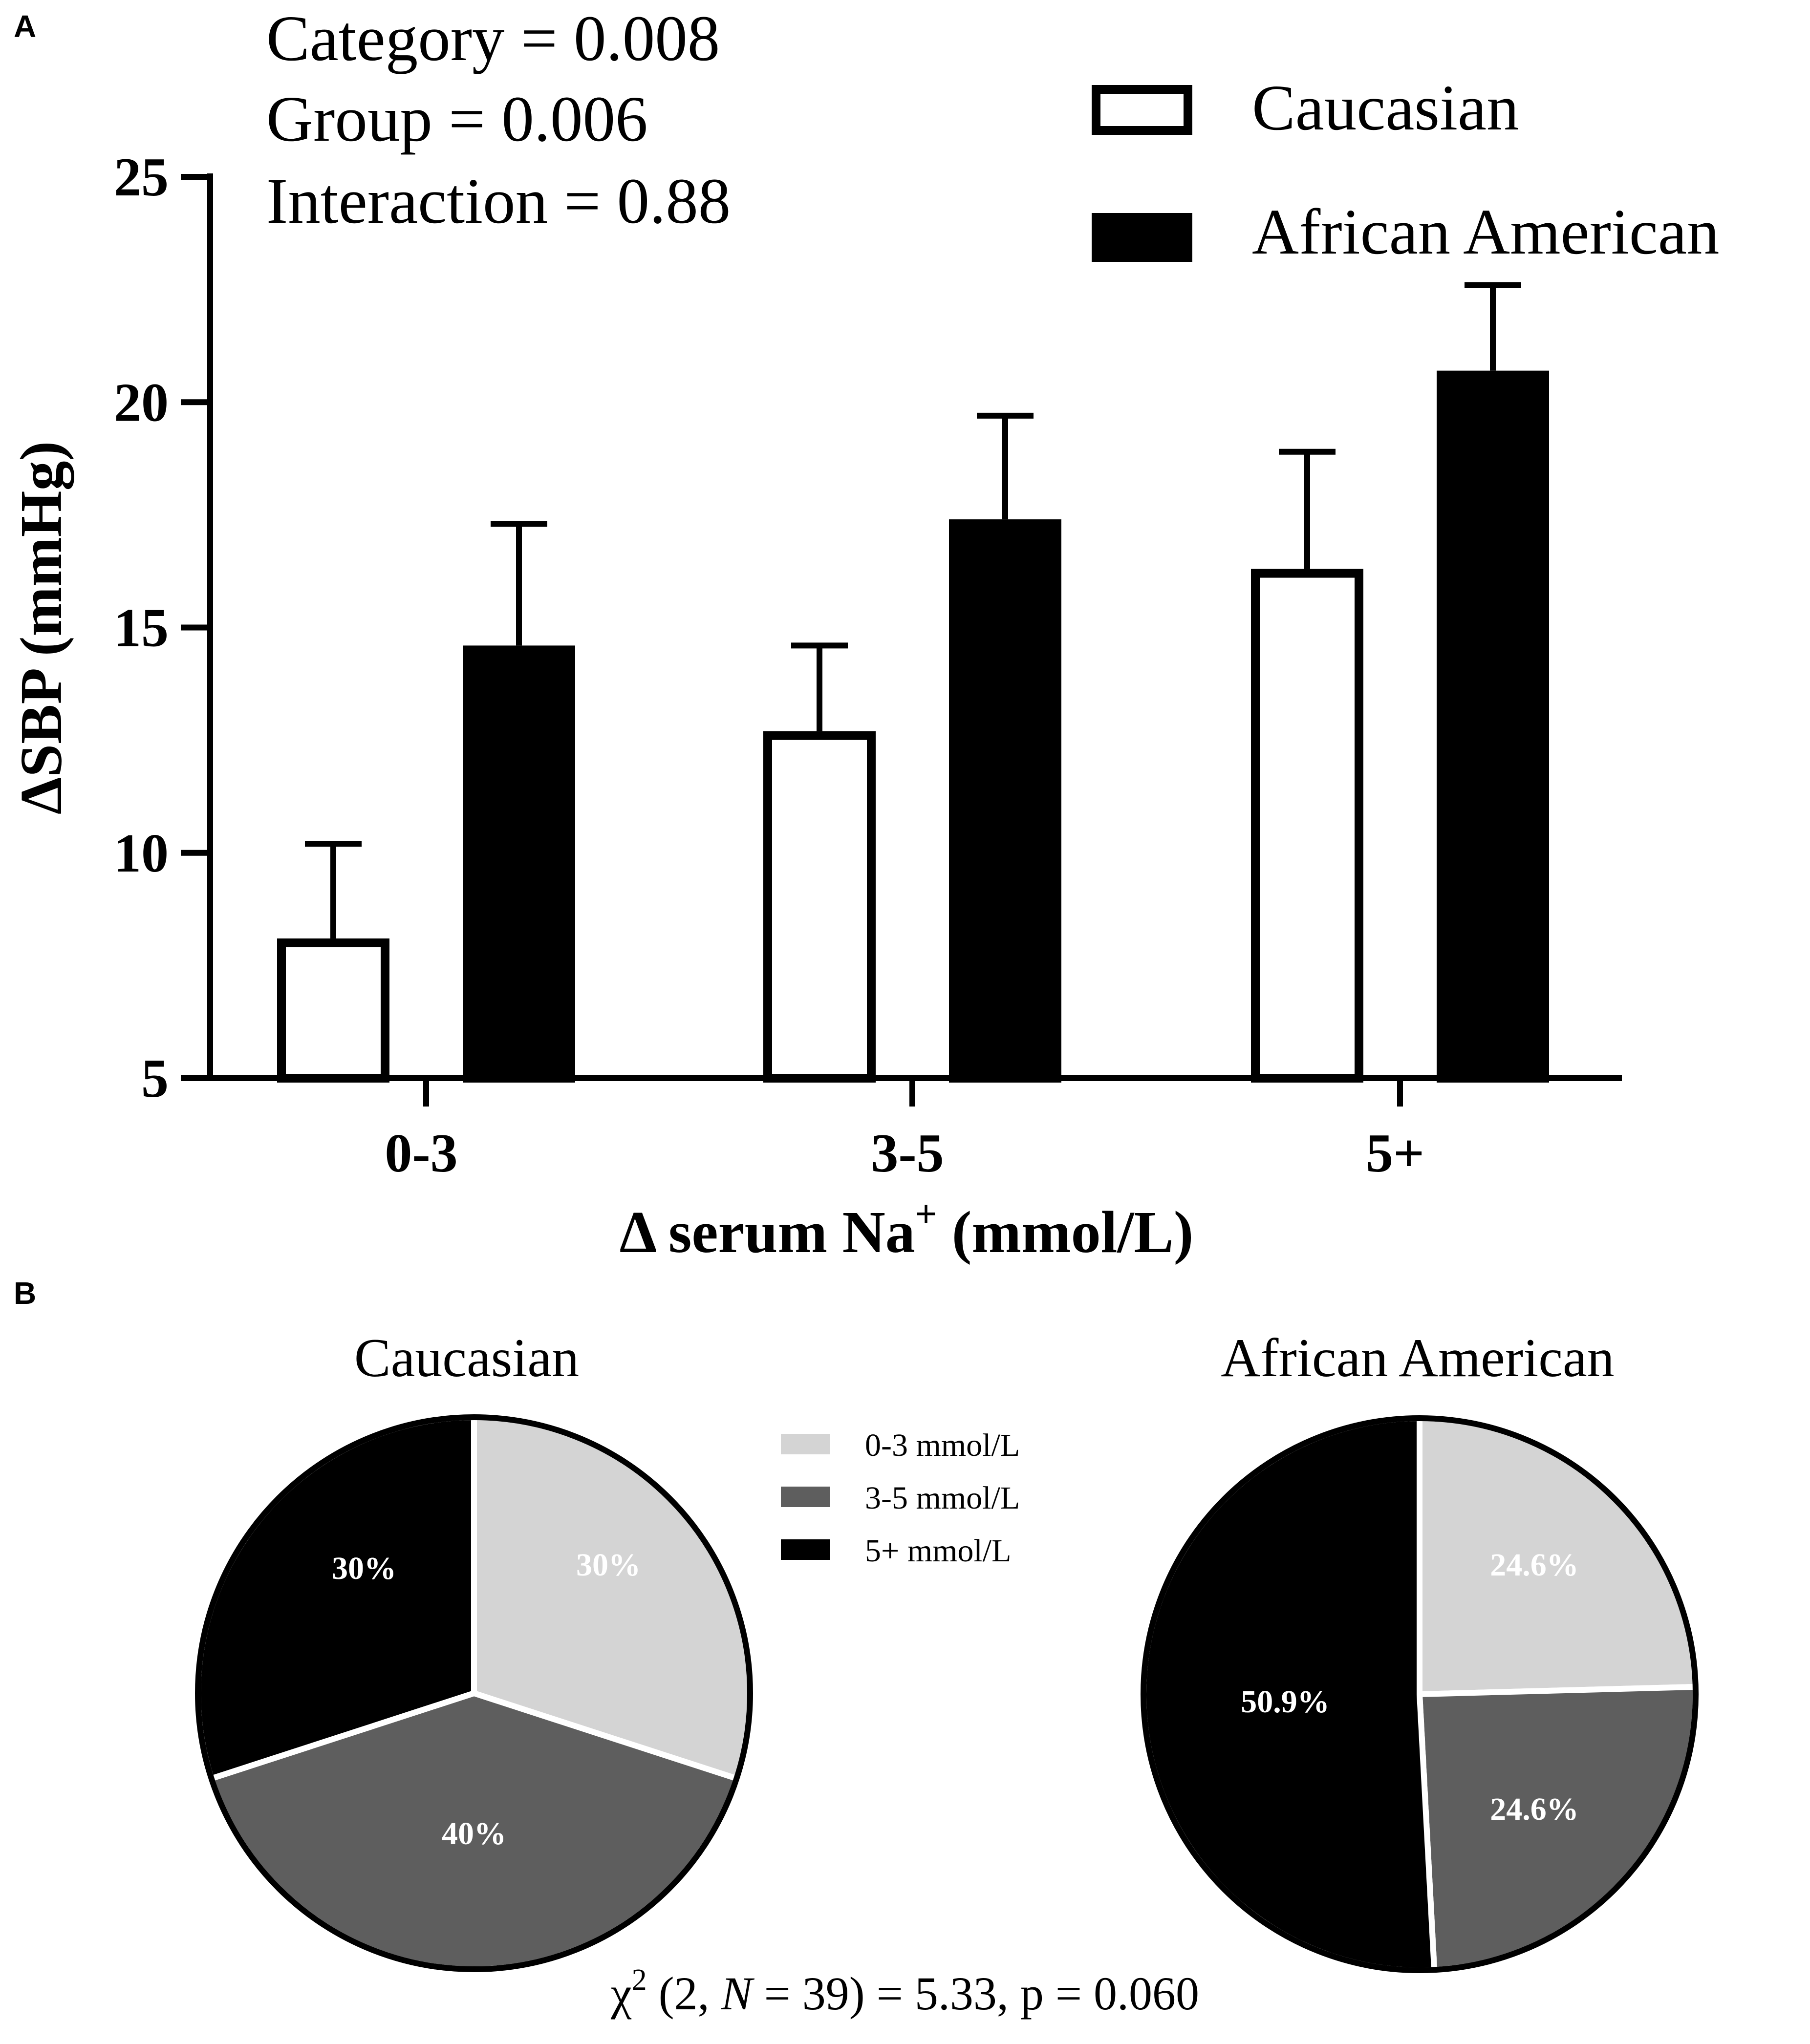 Image resolution: width=1810 pixels, height=2044 pixels. Describe the element at coordinates (141, 628) in the screenshot. I see `y-tick-label-15: 15` at that location.